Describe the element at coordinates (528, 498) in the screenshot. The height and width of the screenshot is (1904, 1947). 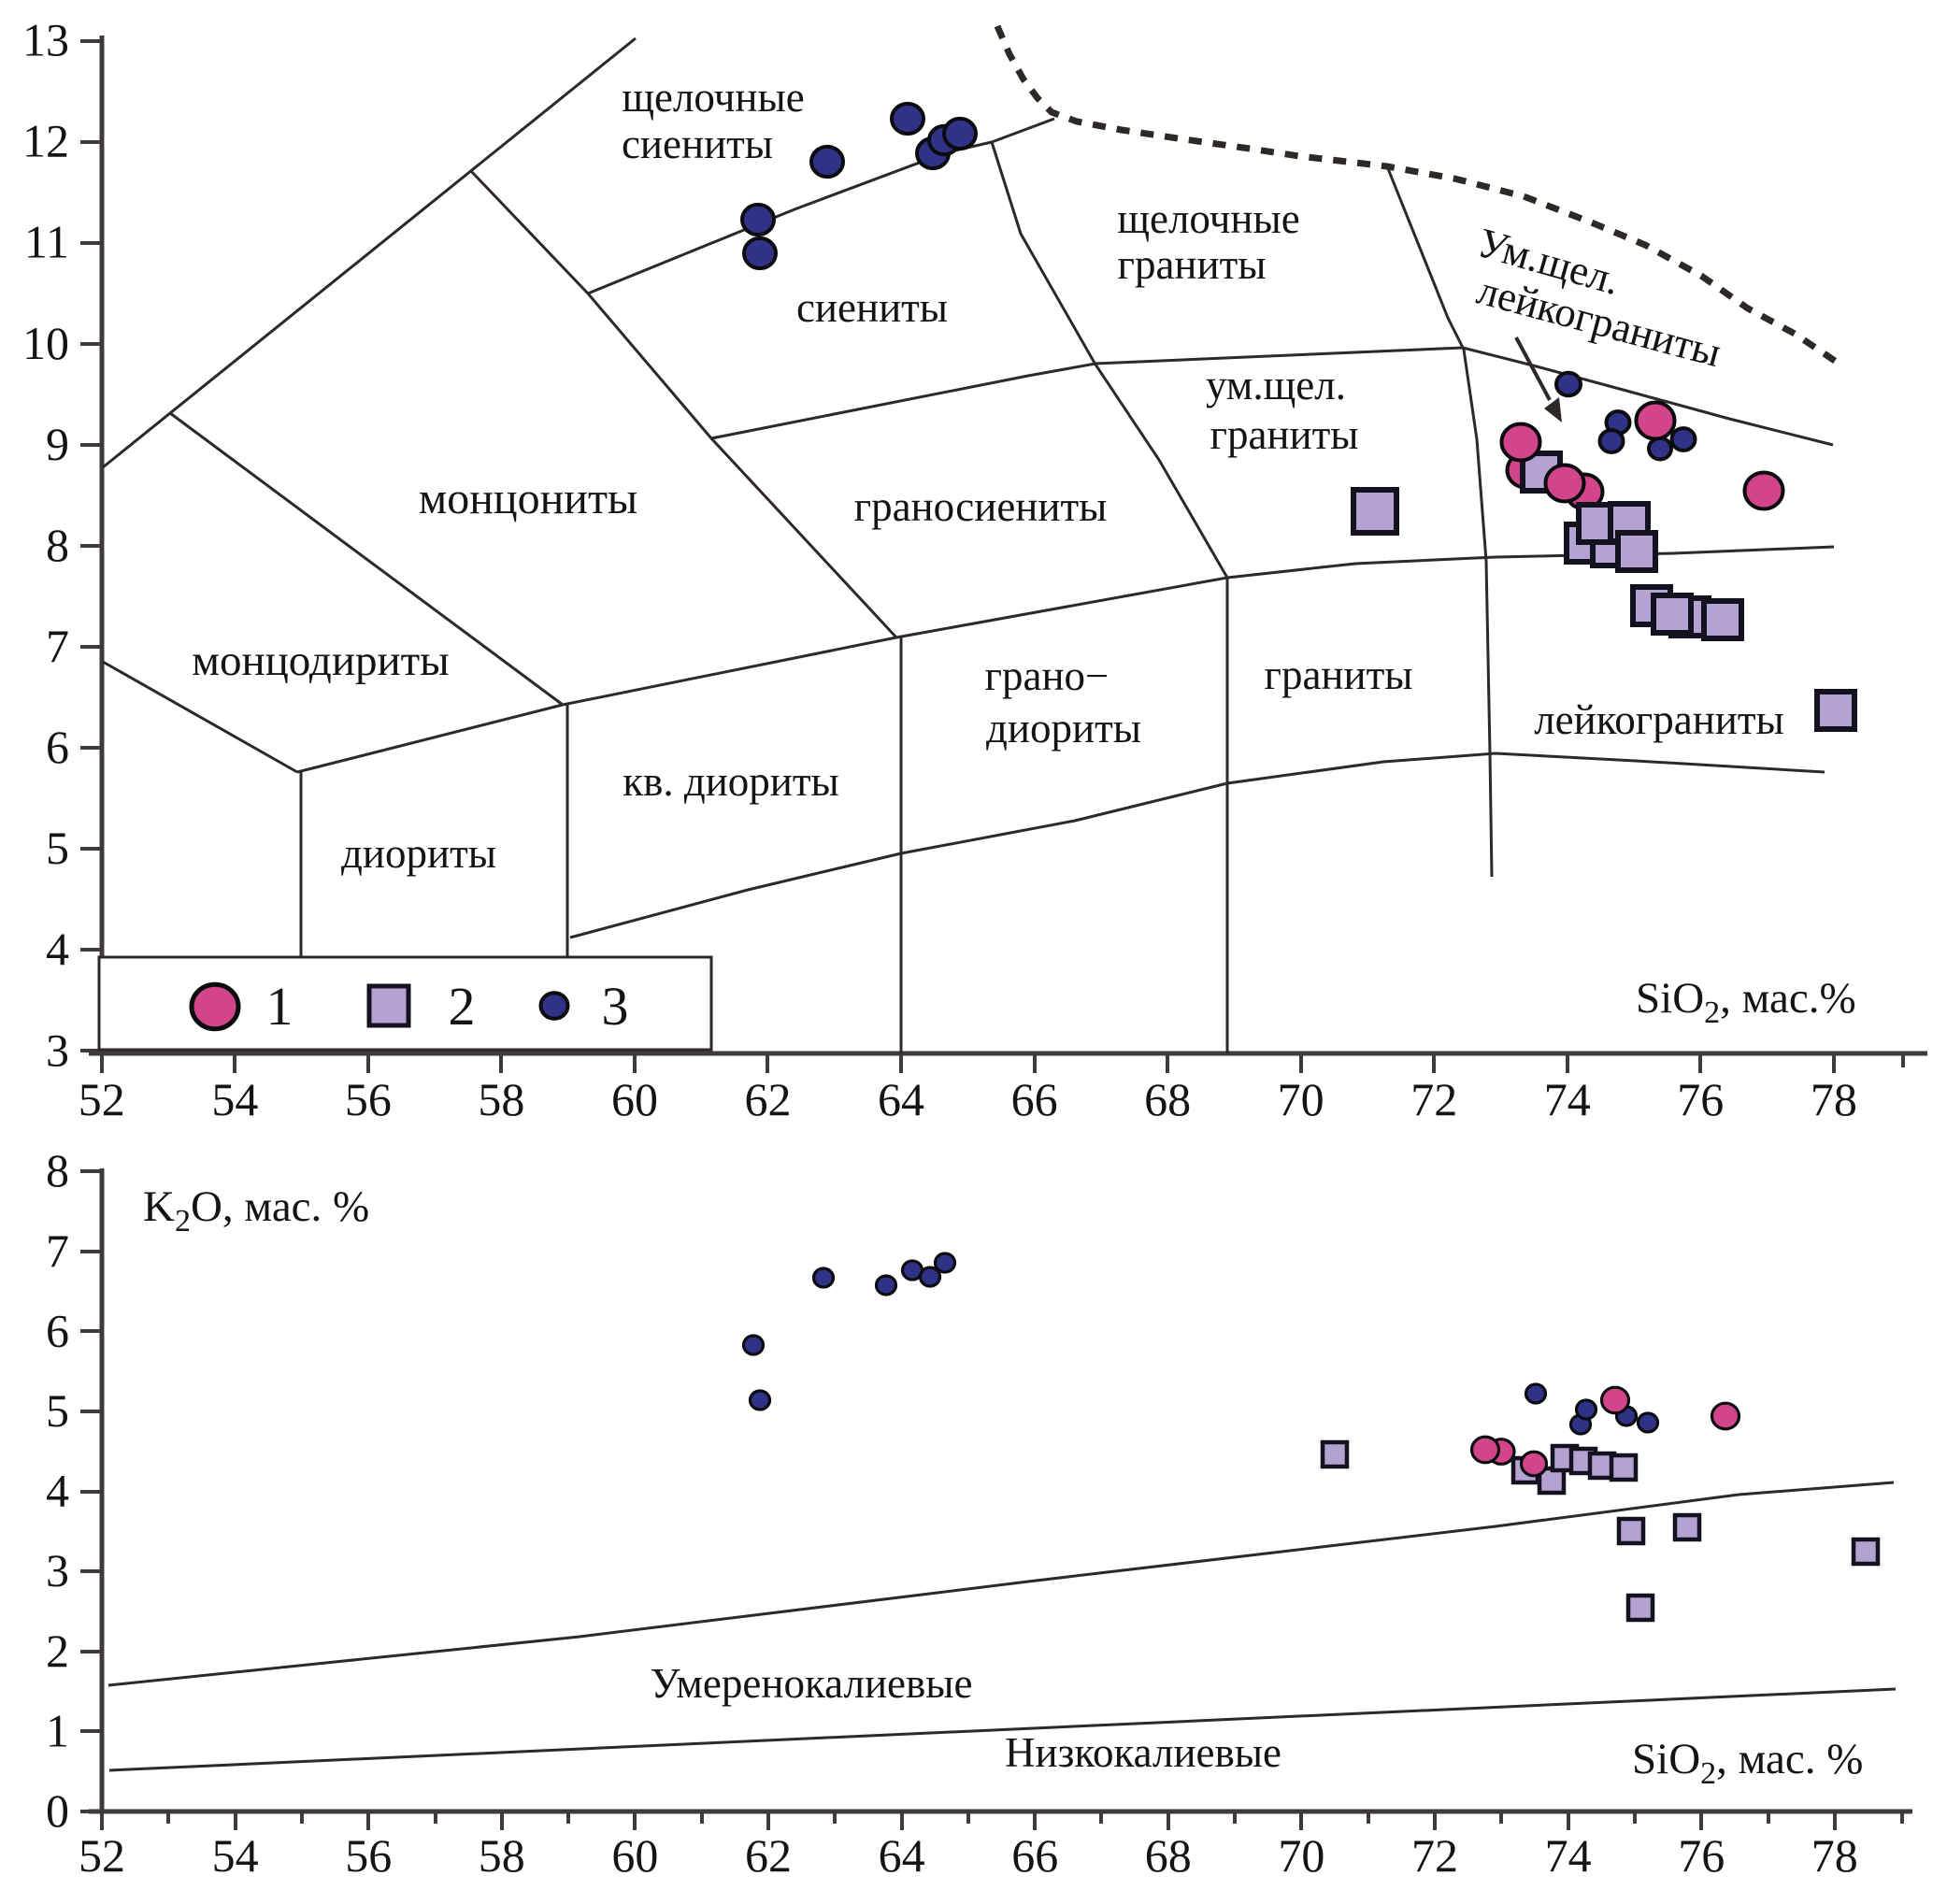
I see `svg-text: монцониты` at that location.